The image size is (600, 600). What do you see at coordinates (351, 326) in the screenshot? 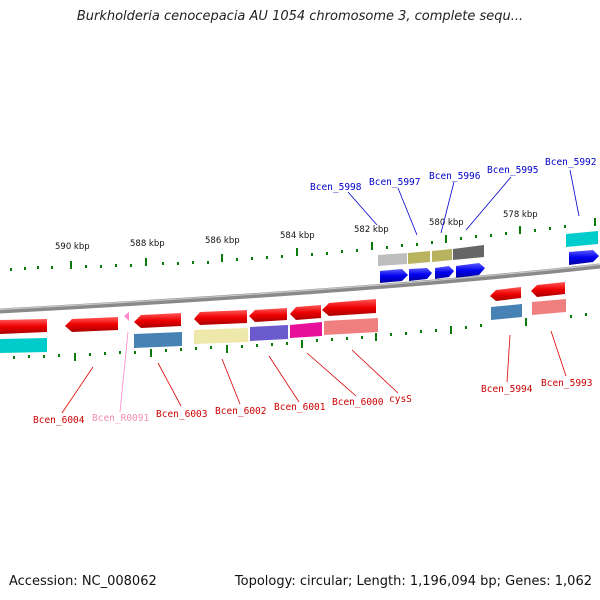
I see `cog-block-cyss` at bounding box center [351, 326].